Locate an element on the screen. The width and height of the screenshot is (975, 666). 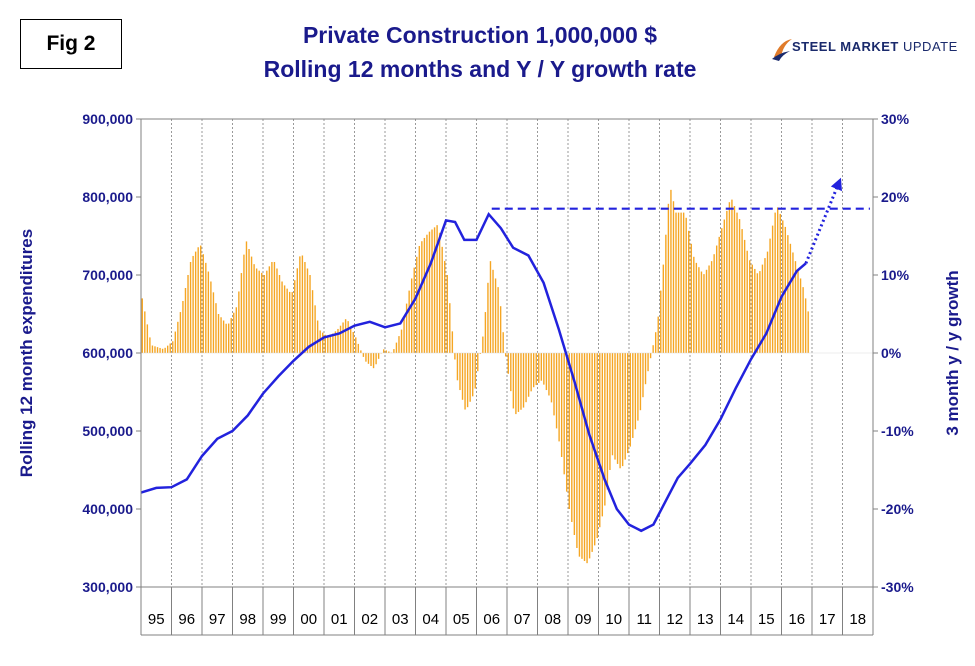
y-axis-left-label: Rolling 12 month expenditures is located at coordinates (26, 353).